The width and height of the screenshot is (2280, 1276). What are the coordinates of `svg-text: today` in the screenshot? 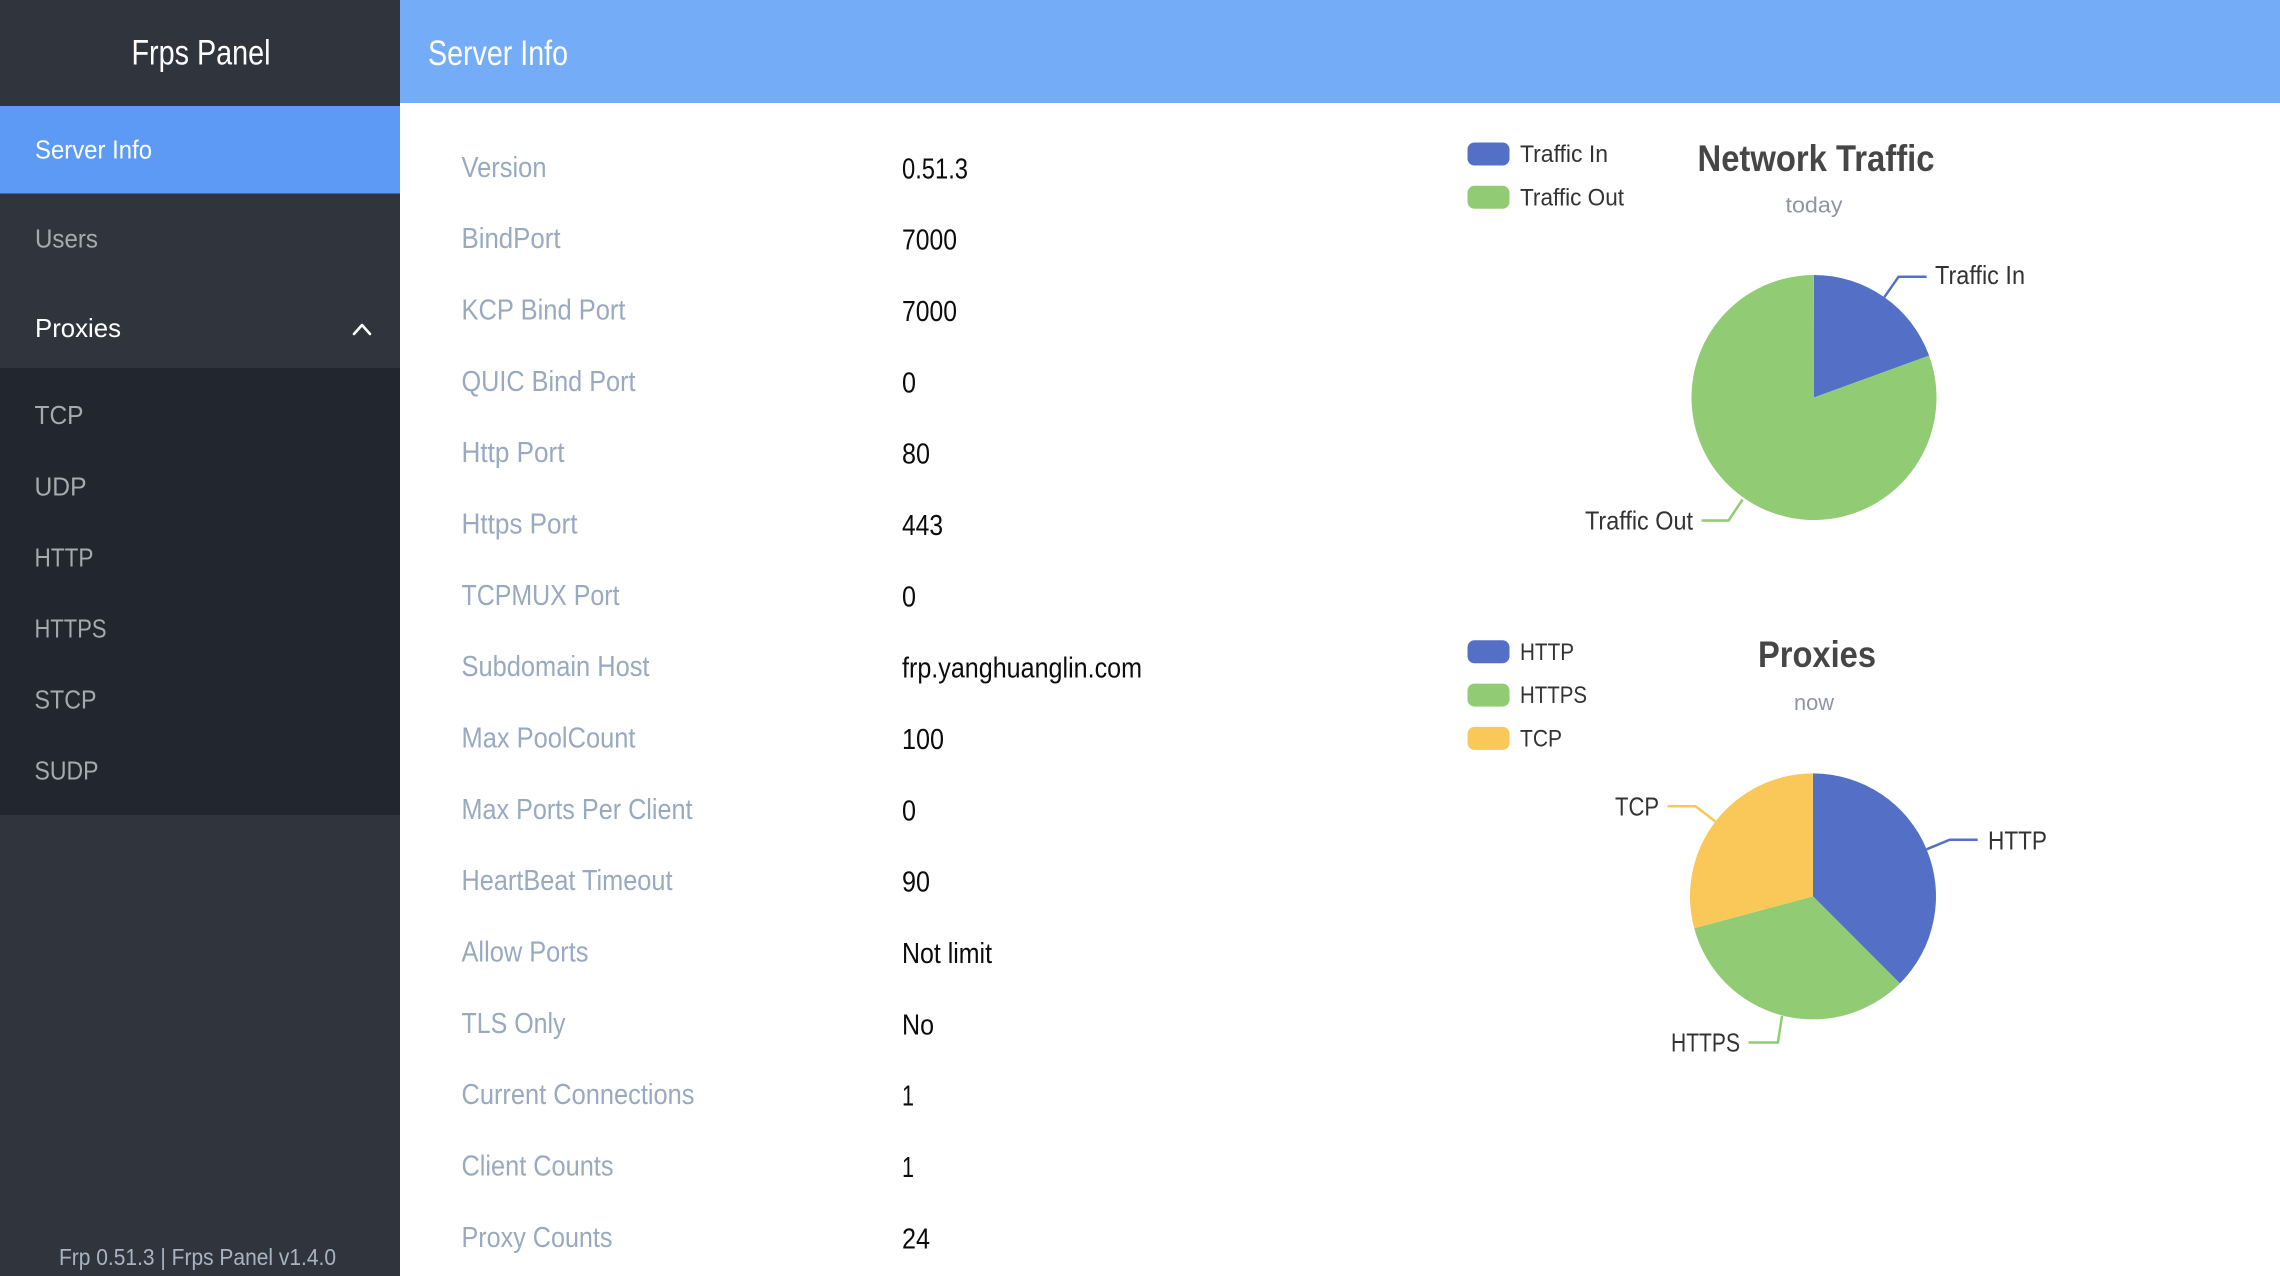 It's located at (1814, 205).